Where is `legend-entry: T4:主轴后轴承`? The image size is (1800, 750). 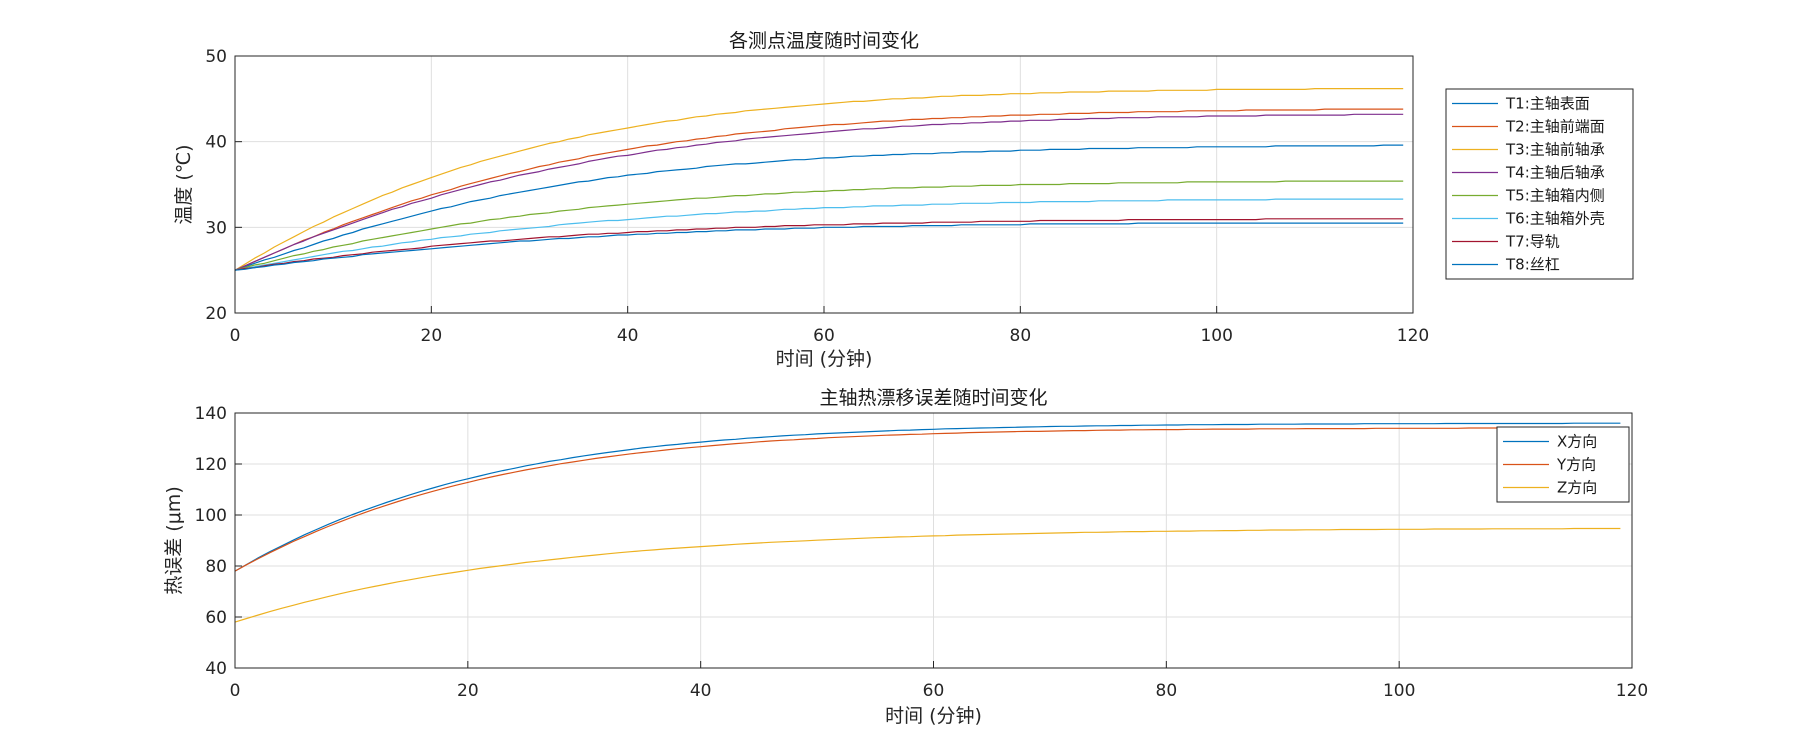
legend-entry: T4:主轴后轴承 is located at coordinates (1555, 173).